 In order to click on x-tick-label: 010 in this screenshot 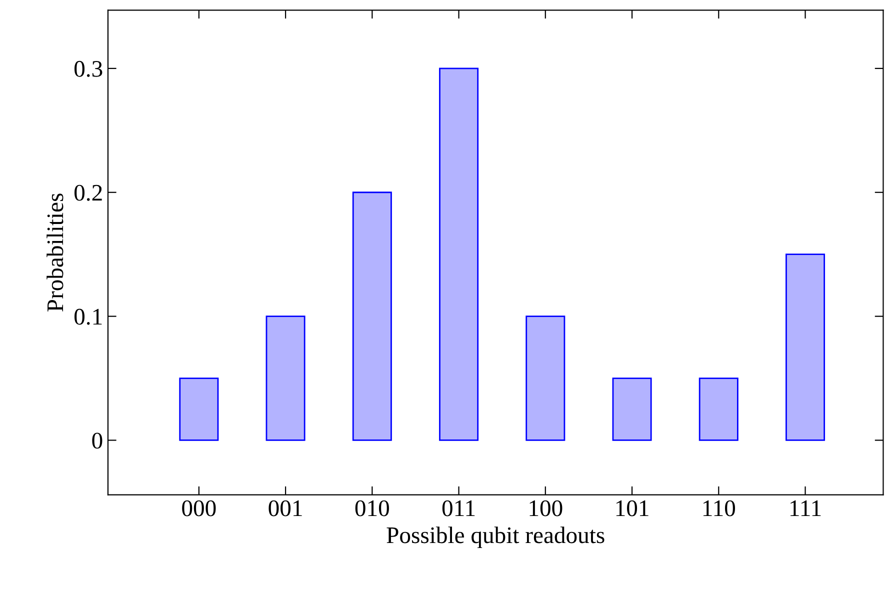, I will do `click(372, 508)`.